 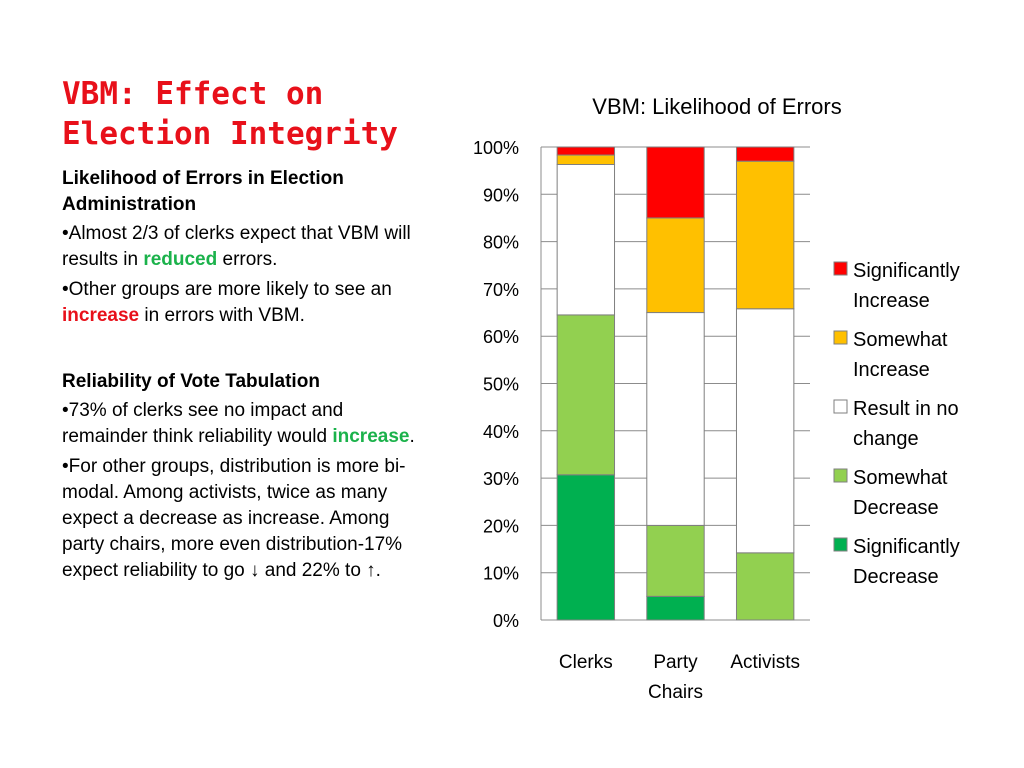 I want to click on y-tick-label: 80%, so click(x=501, y=243).